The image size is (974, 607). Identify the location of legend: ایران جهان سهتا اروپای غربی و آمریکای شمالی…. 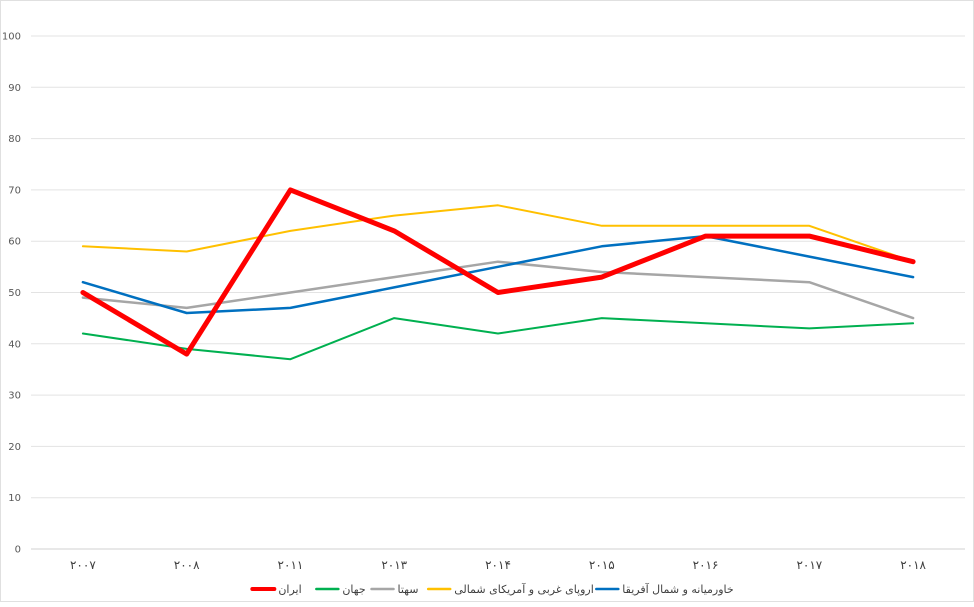
(492, 589).